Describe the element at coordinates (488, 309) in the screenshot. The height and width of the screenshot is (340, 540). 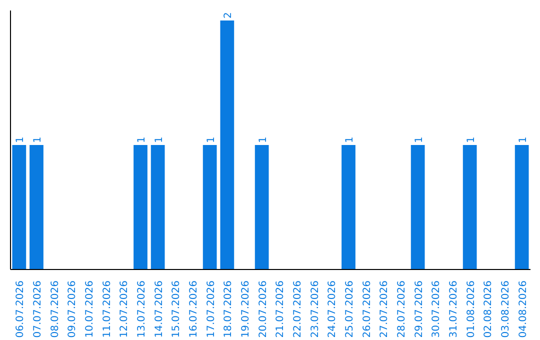
I see `x-tick-label: 02.08.2026` at that location.